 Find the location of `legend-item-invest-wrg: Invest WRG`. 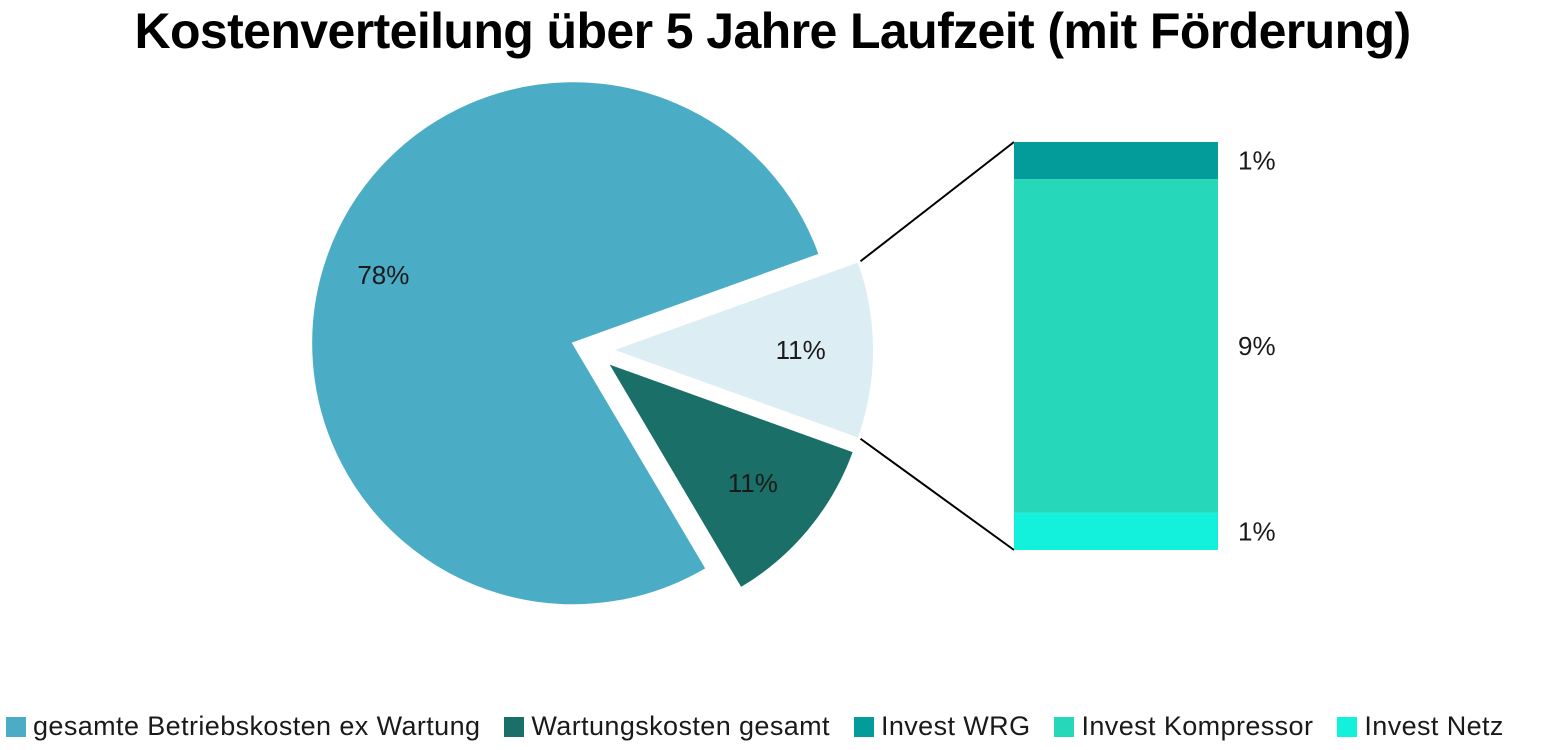

legend-item-invest-wrg: Invest WRG is located at coordinates (942, 726).